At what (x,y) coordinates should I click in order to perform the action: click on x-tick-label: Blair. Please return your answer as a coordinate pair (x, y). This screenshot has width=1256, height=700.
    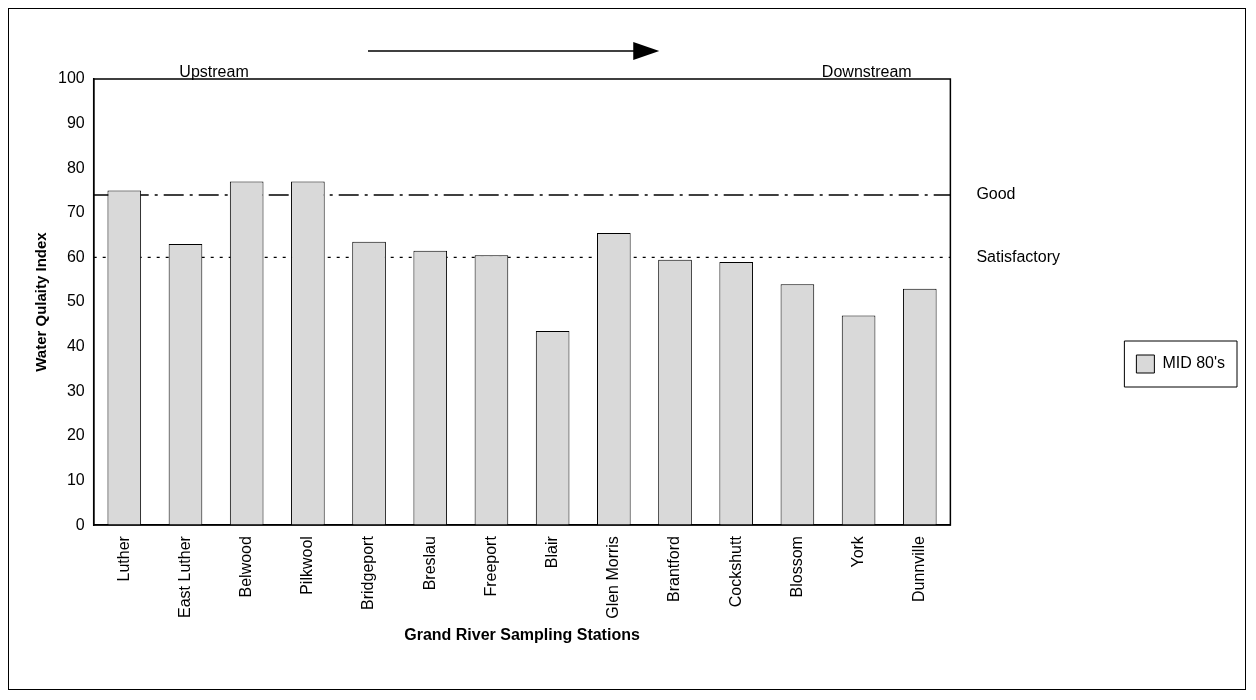
    Looking at the image, I should click on (552, 552).